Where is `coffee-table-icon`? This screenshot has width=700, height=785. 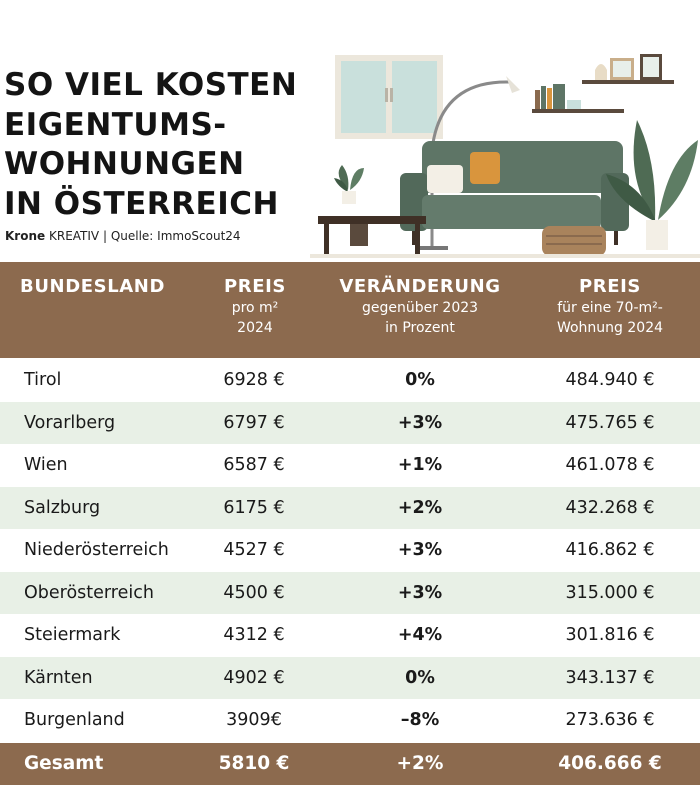 coffee-table-icon is located at coordinates (372, 235).